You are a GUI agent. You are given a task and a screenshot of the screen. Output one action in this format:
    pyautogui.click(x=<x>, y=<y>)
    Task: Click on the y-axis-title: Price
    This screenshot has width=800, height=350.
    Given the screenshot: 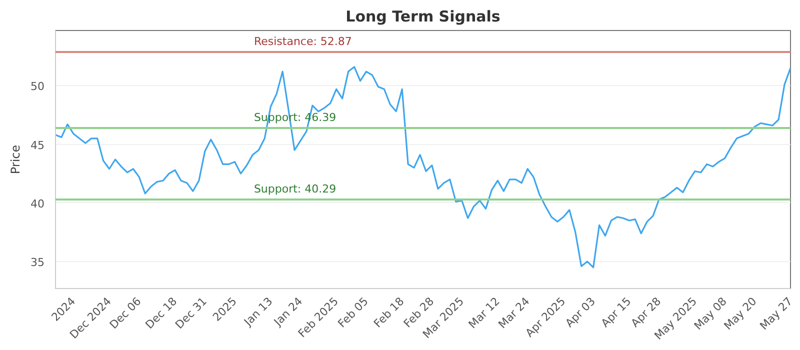 What is the action you would take?
    pyautogui.click(x=15, y=159)
    